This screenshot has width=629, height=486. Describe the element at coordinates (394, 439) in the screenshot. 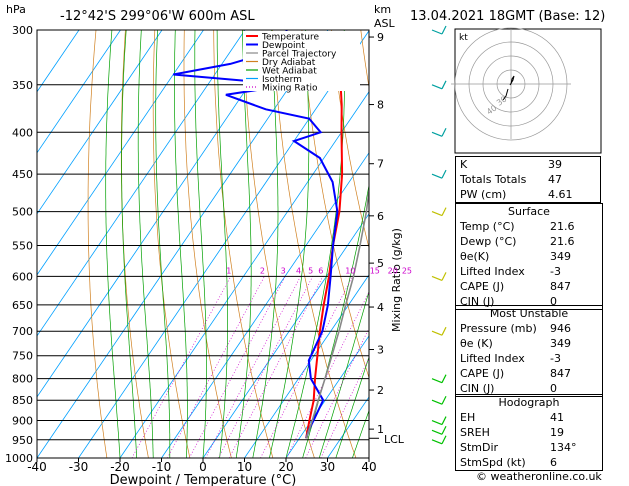

I see `lcl-label: LCL` at that location.